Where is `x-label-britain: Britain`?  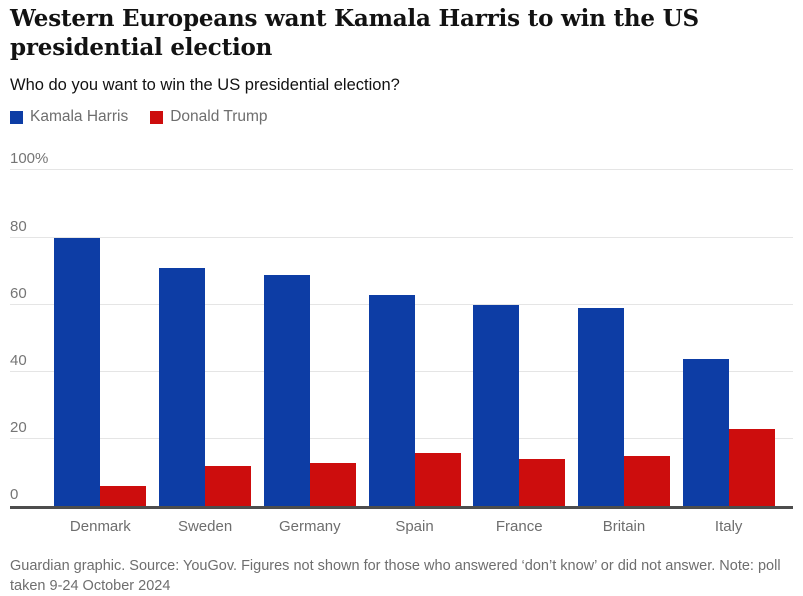
x-label-britain: Britain is located at coordinates (624, 527).